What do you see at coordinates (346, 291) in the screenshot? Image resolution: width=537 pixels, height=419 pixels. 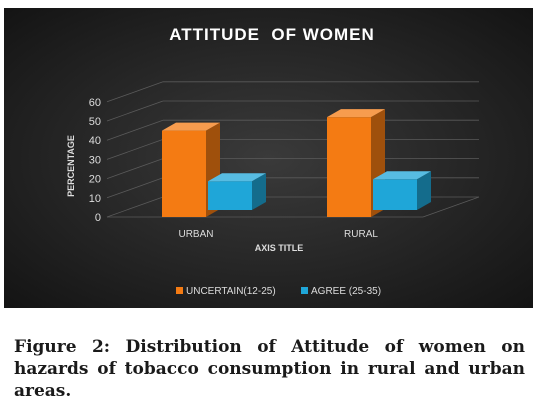 I see `legend-label: AGREE (25-35)` at bounding box center [346, 291].